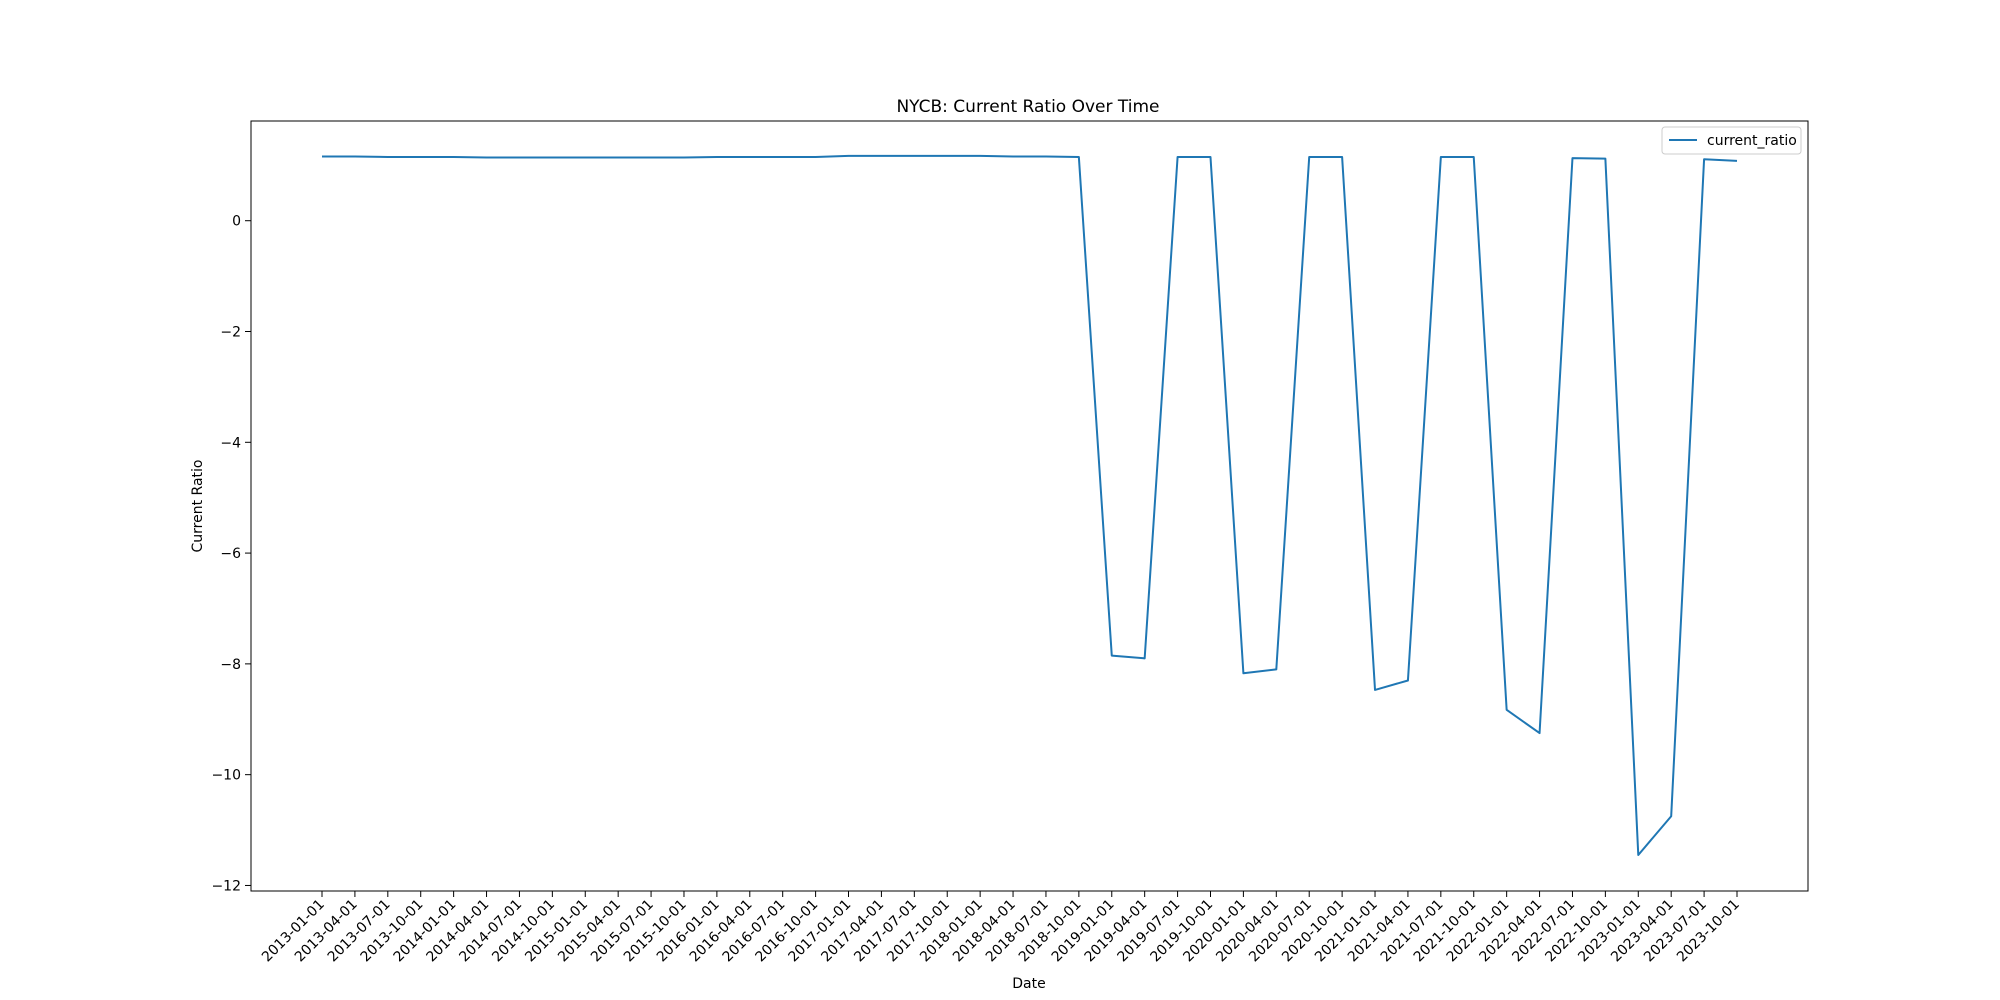  Describe the element at coordinates (230, 333) in the screenshot. I see `y-tick-label: −2` at that location.